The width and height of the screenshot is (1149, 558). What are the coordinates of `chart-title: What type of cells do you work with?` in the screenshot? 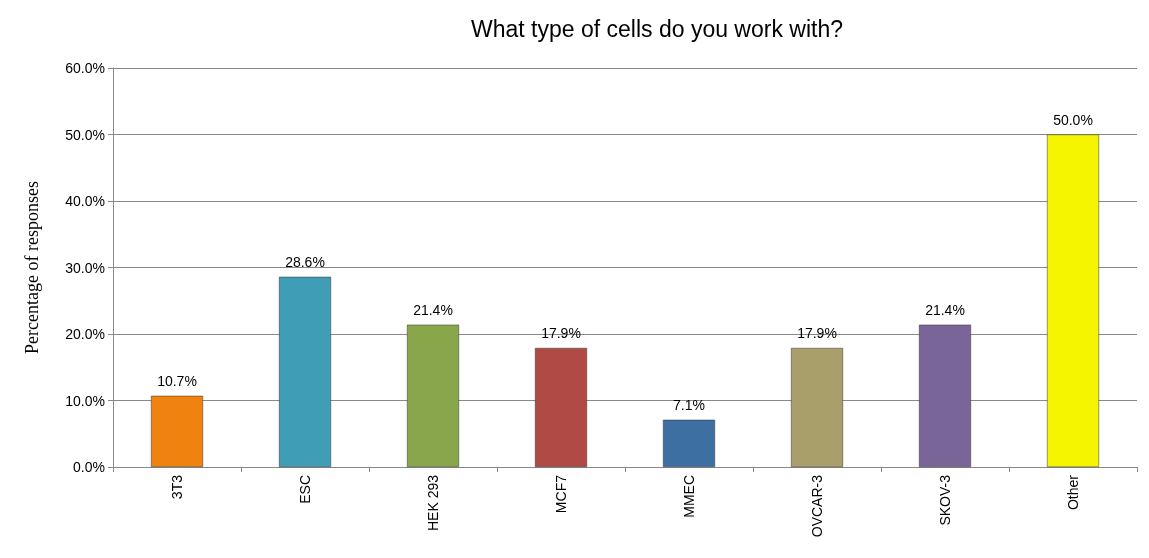 It's located at (657, 28).